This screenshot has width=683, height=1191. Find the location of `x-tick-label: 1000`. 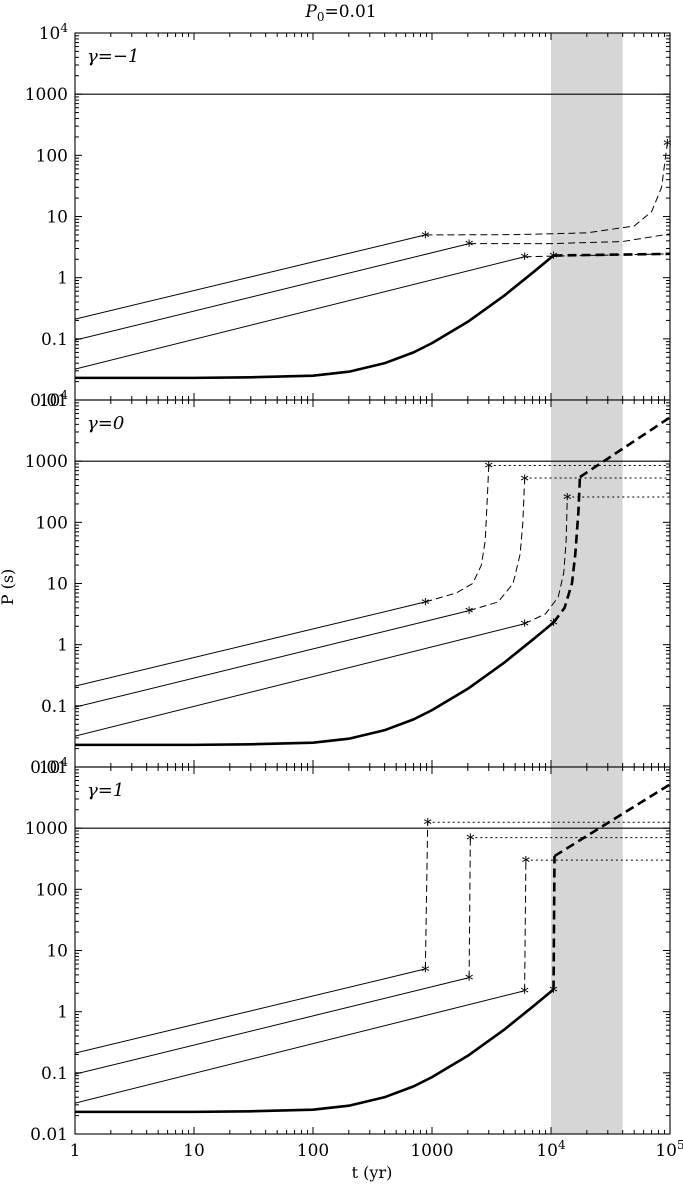

x-tick-label: 1000 is located at coordinates (431, 1151).